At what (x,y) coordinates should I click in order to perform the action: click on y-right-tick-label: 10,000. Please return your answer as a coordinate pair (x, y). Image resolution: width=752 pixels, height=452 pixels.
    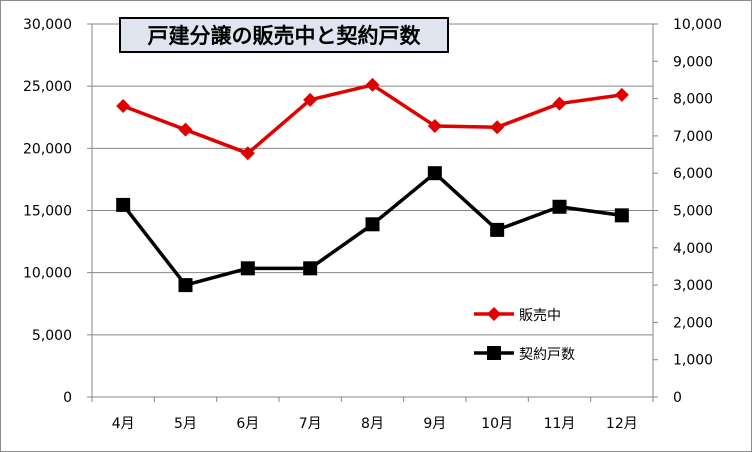
    Looking at the image, I should click on (697, 25).